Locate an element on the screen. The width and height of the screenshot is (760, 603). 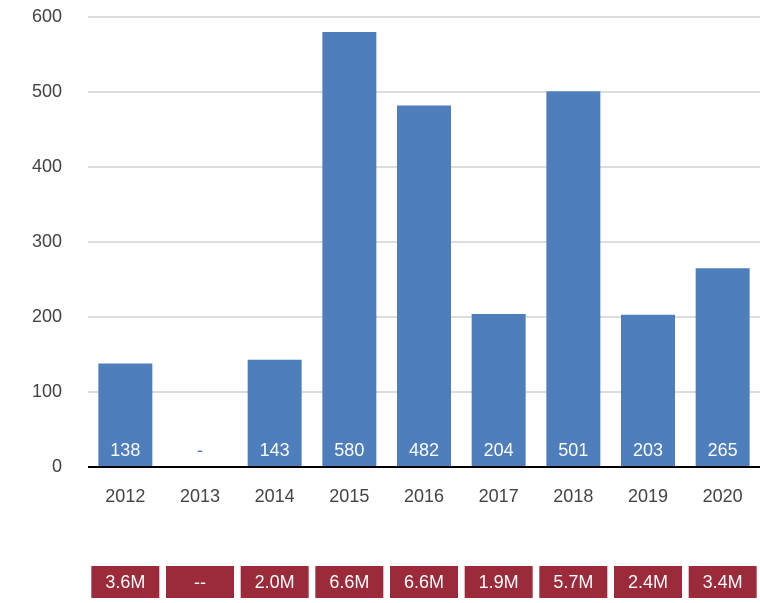
x-tick-label: 2012 is located at coordinates (125, 496).